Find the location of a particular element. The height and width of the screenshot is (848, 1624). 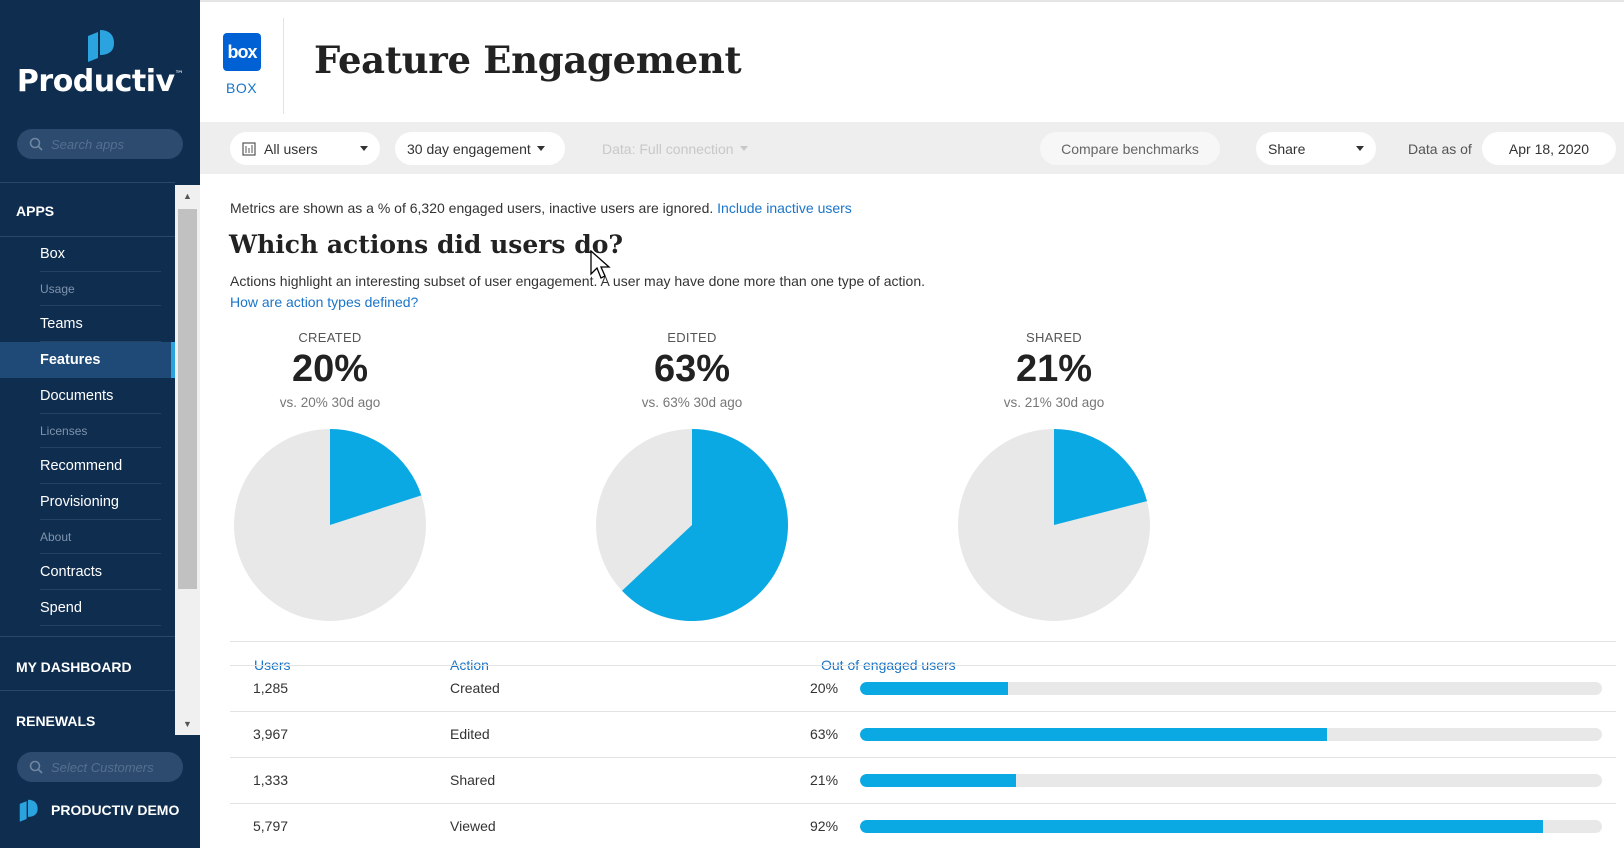

productiv-logo: Productiv™ is located at coordinates (100, 62).